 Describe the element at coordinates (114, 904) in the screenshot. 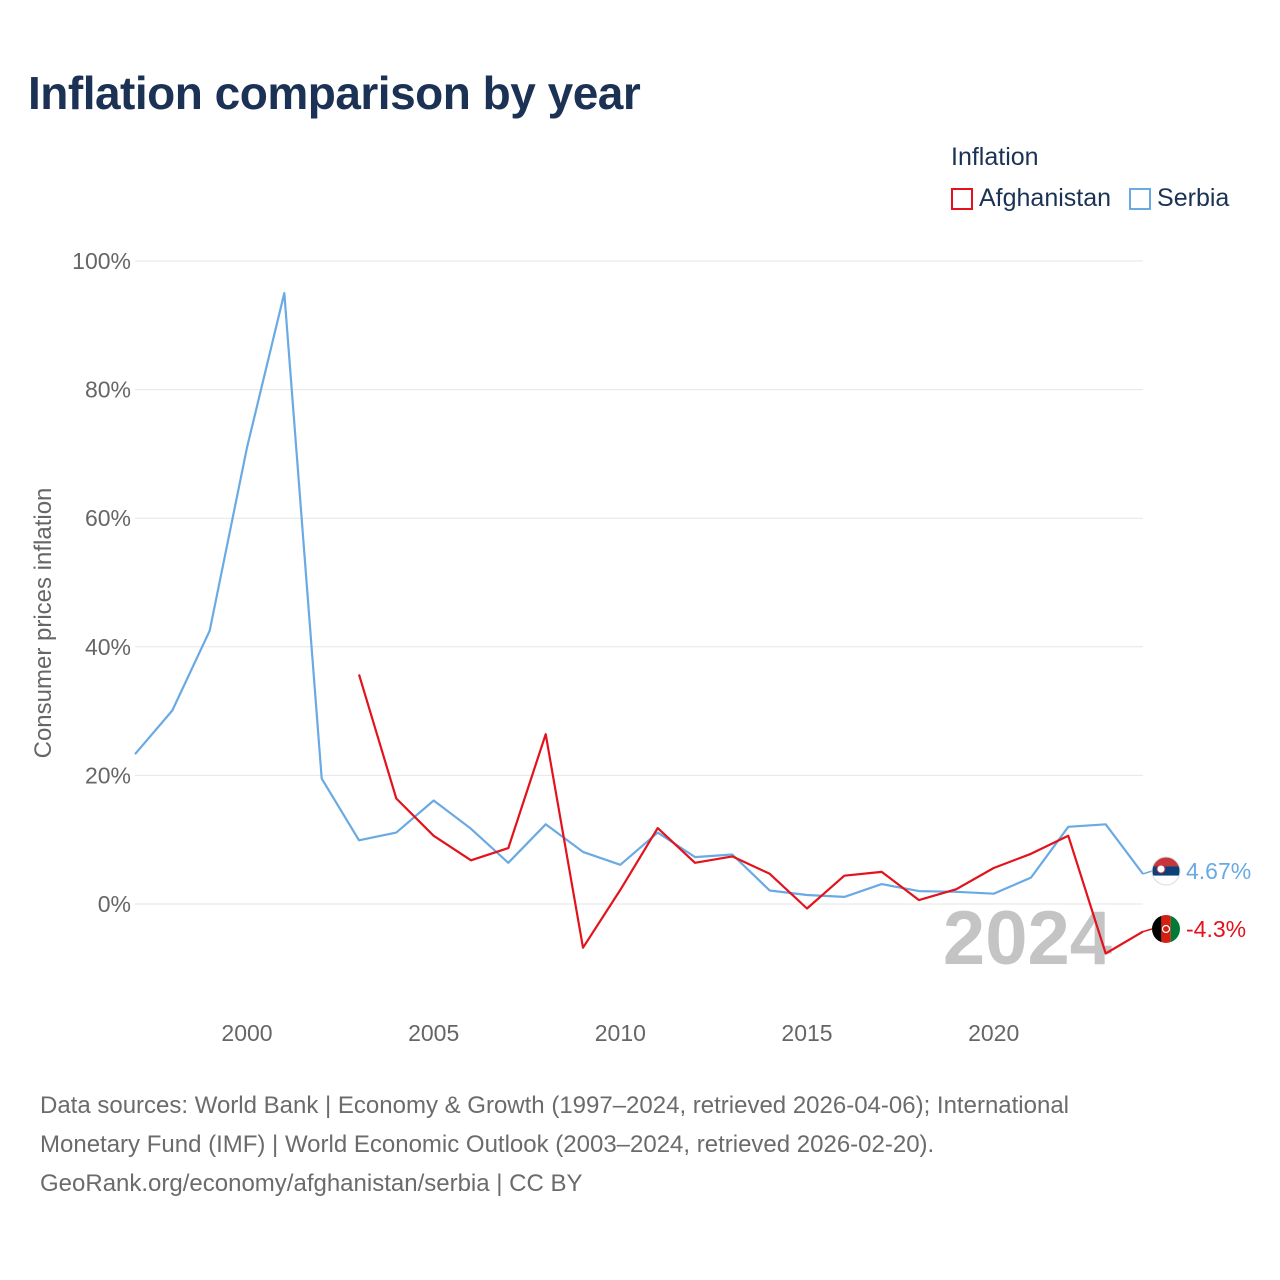

I see `y-tick-label: 0%` at that location.